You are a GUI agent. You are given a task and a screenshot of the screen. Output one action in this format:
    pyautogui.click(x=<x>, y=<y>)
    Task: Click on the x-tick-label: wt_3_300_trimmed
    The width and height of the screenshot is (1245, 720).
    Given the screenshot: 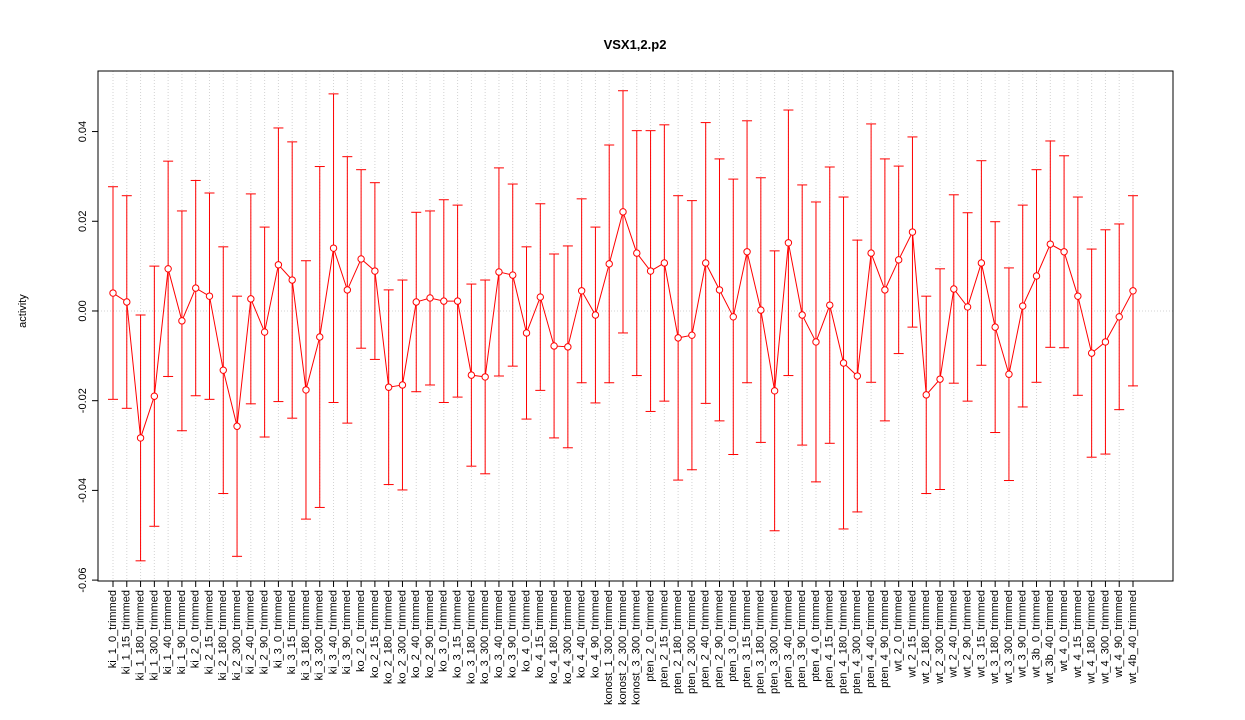 What is the action you would take?
    pyautogui.click(x=1009, y=637)
    